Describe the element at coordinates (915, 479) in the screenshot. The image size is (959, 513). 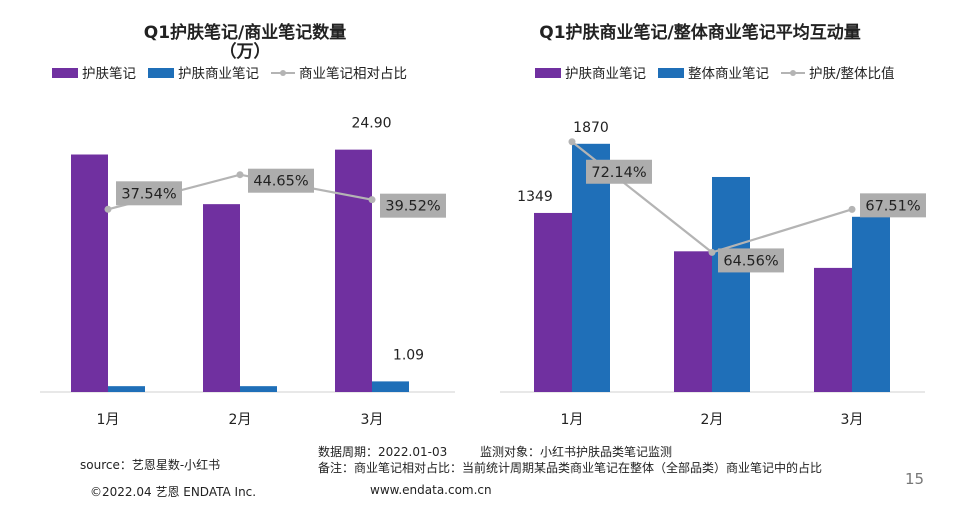
I see `page-number: 15` at that location.